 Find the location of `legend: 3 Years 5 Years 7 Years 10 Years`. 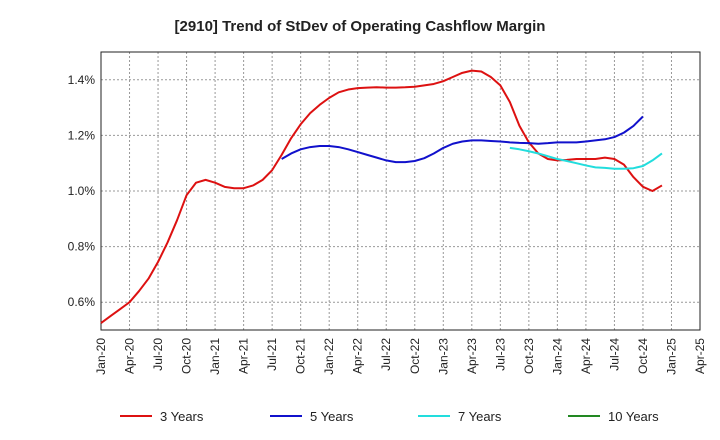

legend: 3 Years 5 Years 7 Years 10 Years is located at coordinates (389, 416).